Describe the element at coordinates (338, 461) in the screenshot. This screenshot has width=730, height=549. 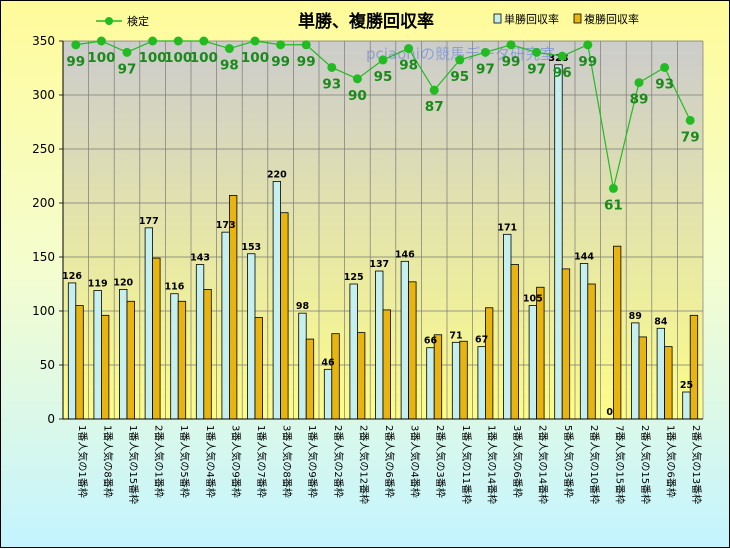
I see `x-category-label: 2番人気の2番枠` at that location.